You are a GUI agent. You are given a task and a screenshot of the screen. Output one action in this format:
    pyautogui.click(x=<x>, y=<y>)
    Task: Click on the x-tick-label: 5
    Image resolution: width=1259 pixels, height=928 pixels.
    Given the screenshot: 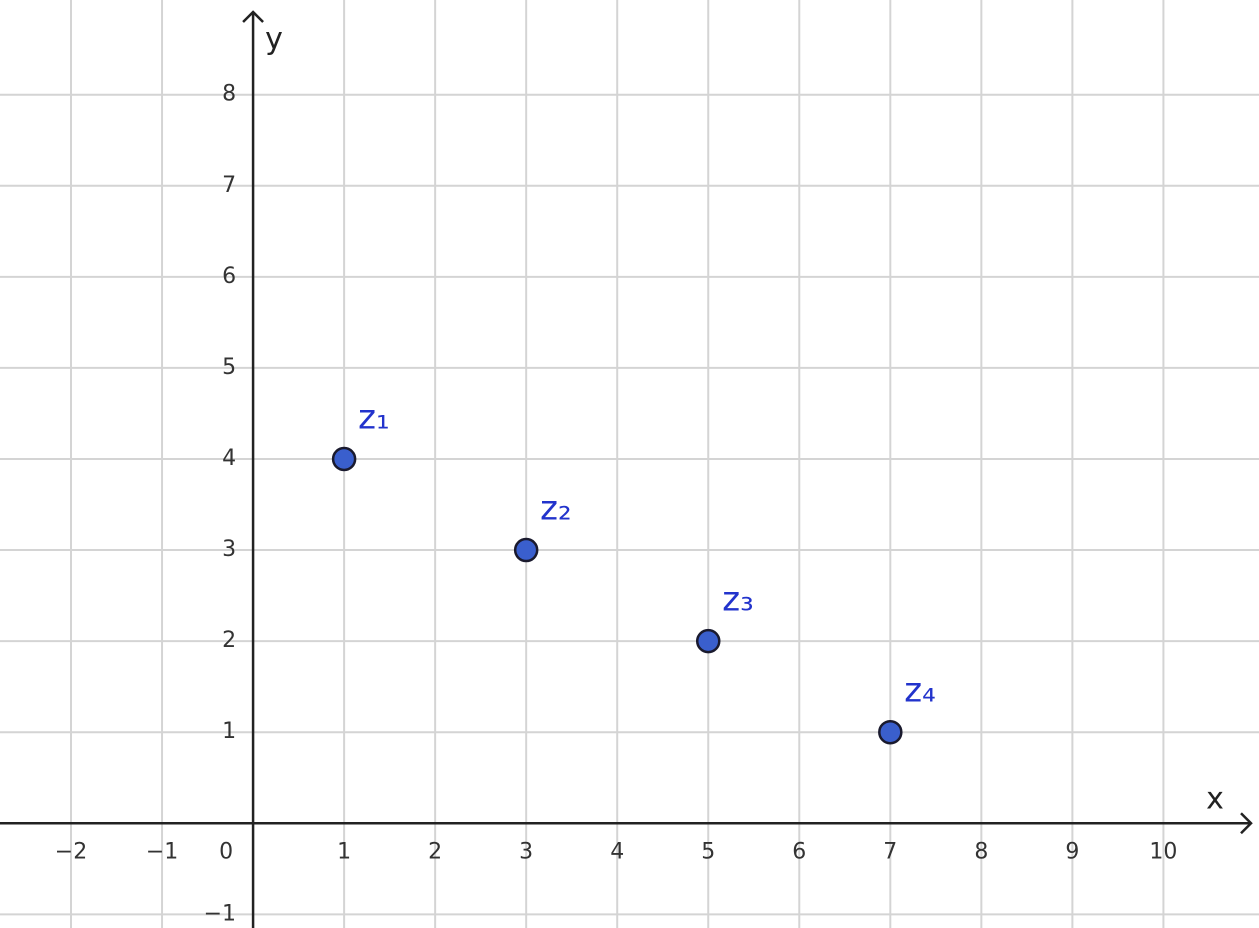 What is the action you would take?
    pyautogui.click(x=708, y=851)
    